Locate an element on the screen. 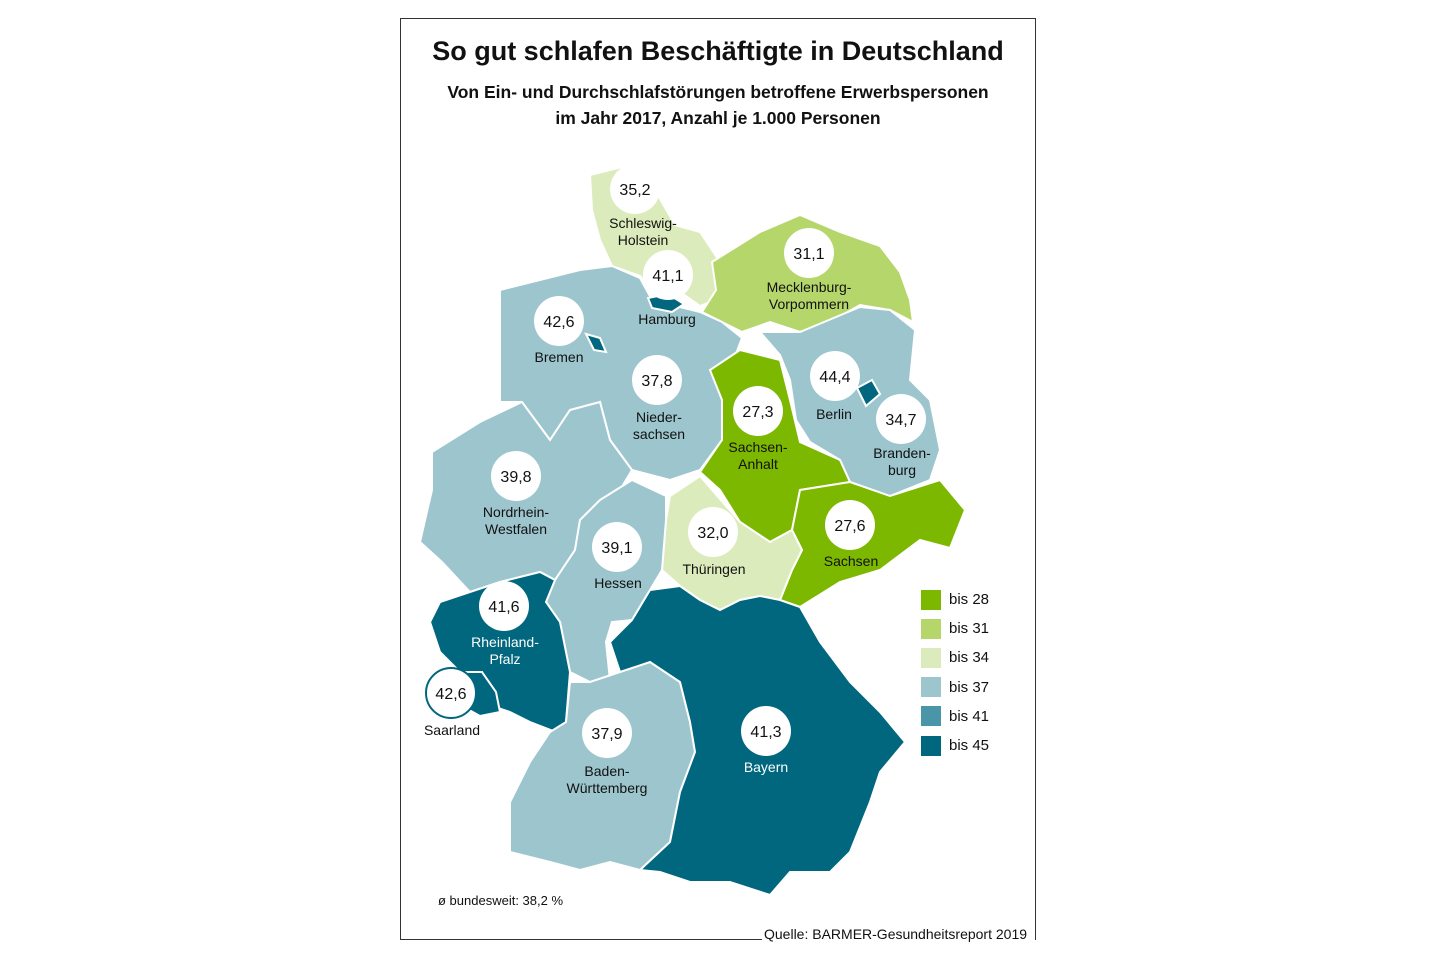 This screenshot has height=960, width=1440. state-marker-nordrhein-westfalen: 39,8 Nordrhein-Westfalen is located at coordinates (516, 494).